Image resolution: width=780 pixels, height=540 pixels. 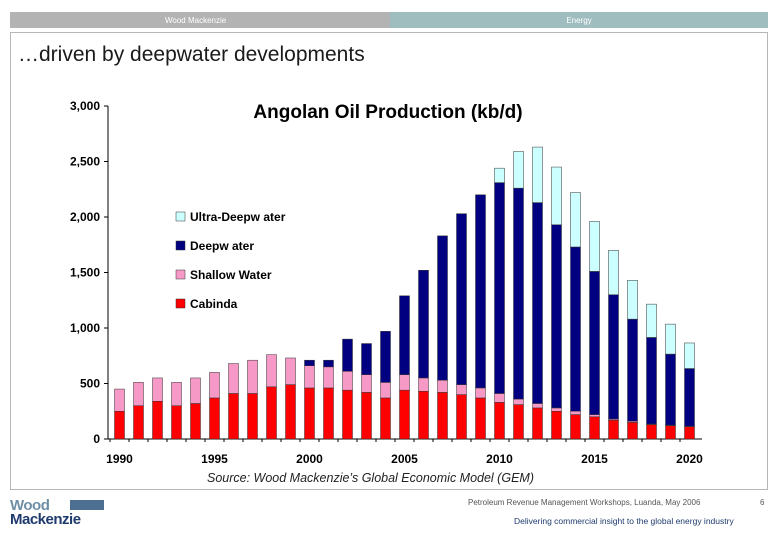 I want to click on x-tick-label: 2020, so click(x=689, y=459).